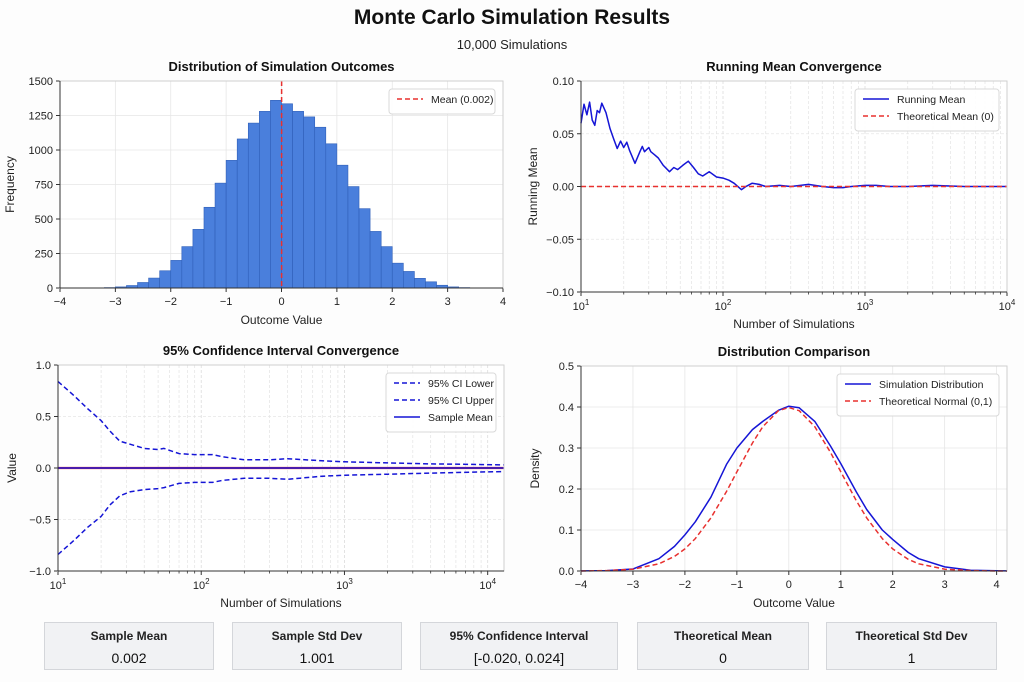 This screenshot has width=1024, height=682. What do you see at coordinates (41, 82) in the screenshot?
I see `y-tick-label: 1500` at bounding box center [41, 82].